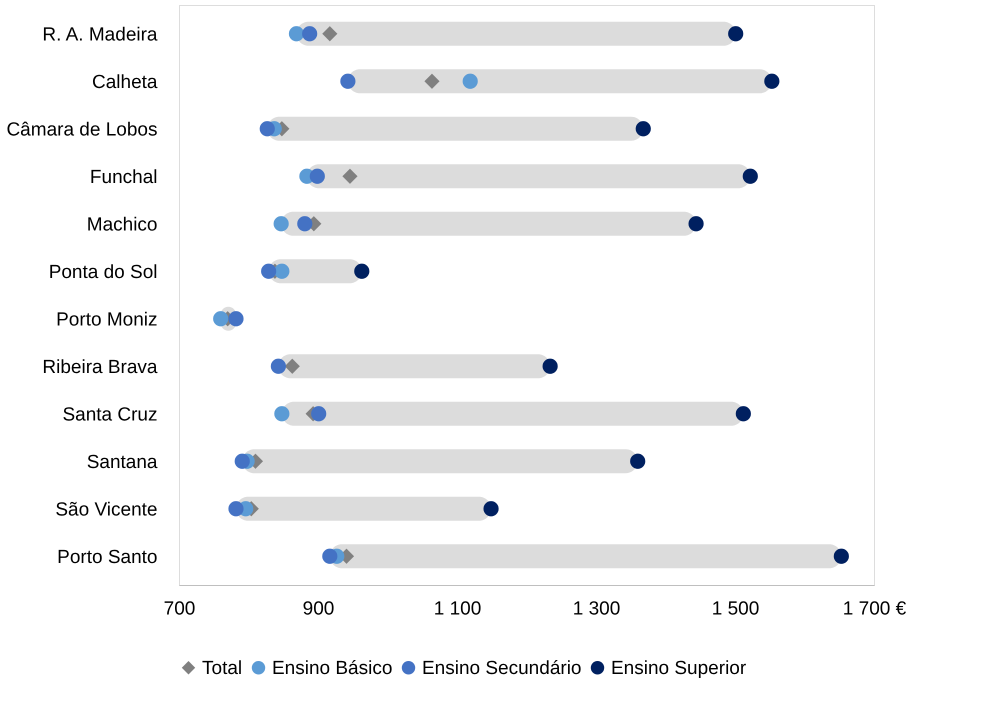 Image resolution: width=995 pixels, height=722 pixels. Describe the element at coordinates (222, 668) in the screenshot. I see `legend-label: Total` at that location.